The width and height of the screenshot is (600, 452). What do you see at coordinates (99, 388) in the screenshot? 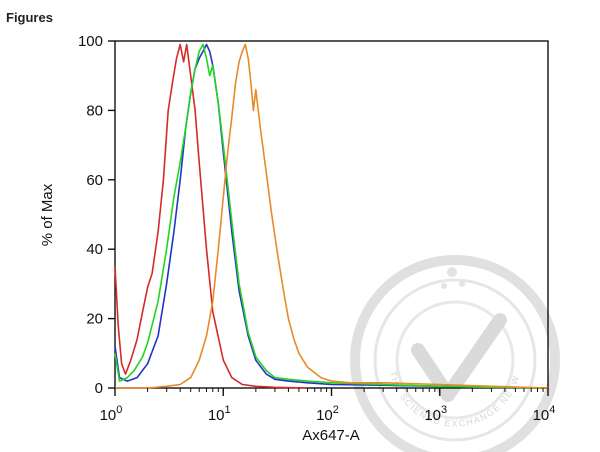
I see `y-tick-label: 0` at bounding box center [99, 388].